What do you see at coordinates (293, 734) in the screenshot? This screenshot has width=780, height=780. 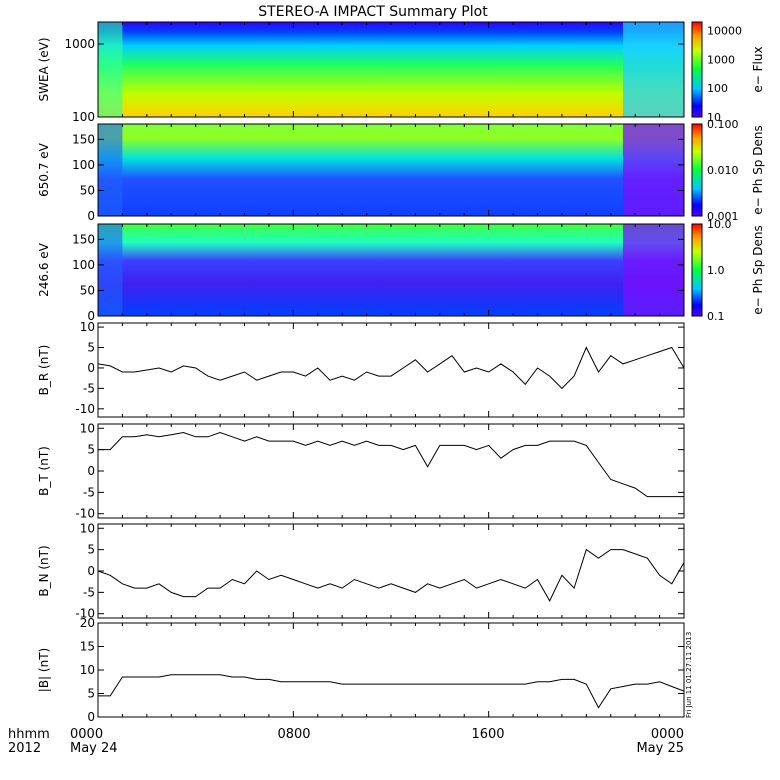 I see `time-tick-label-2: 0800` at bounding box center [293, 734].